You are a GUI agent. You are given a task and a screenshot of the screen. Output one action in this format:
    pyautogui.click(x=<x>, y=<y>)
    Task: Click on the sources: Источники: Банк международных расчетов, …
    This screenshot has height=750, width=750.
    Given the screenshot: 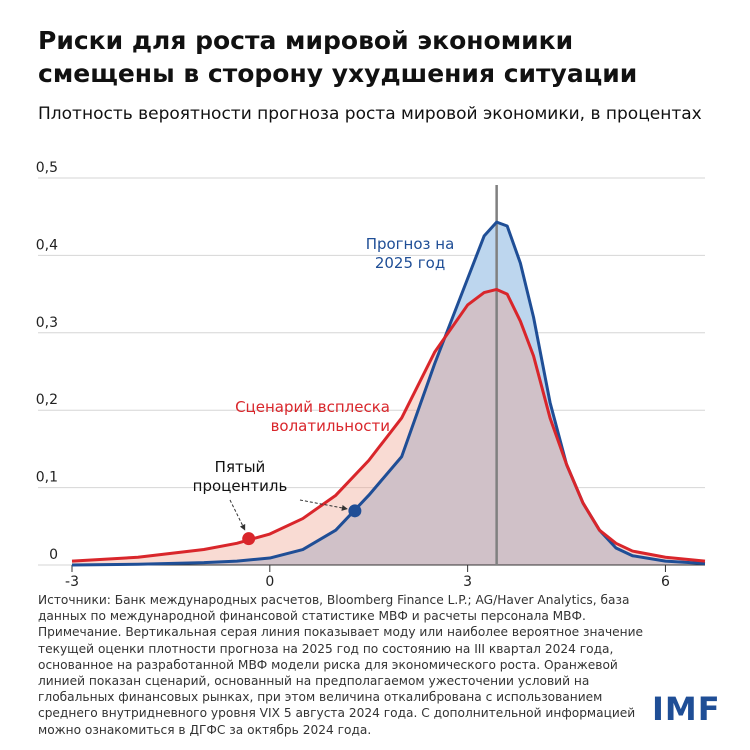 What is the action you would take?
    pyautogui.click(x=334, y=608)
    